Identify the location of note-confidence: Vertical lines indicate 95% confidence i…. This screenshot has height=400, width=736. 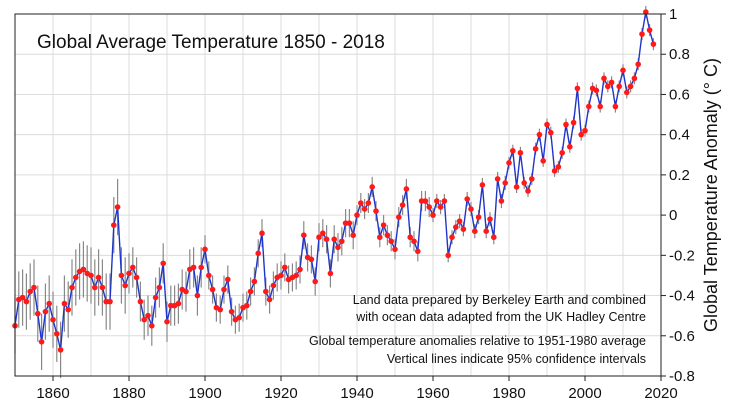
(516, 359).